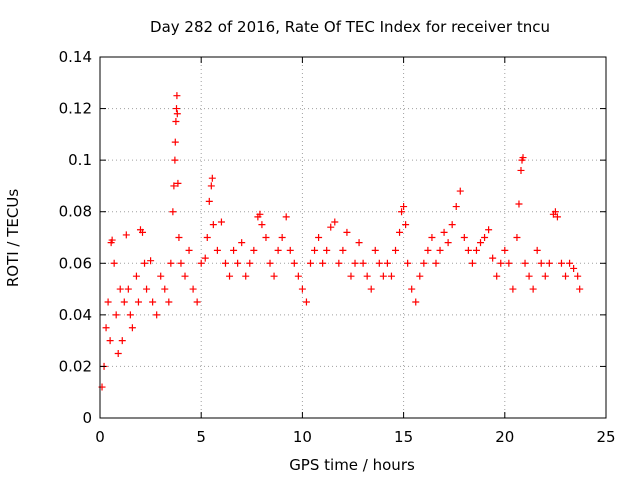 The image size is (640, 480). I want to click on y-tick-label: 0.1, so click(80, 160).